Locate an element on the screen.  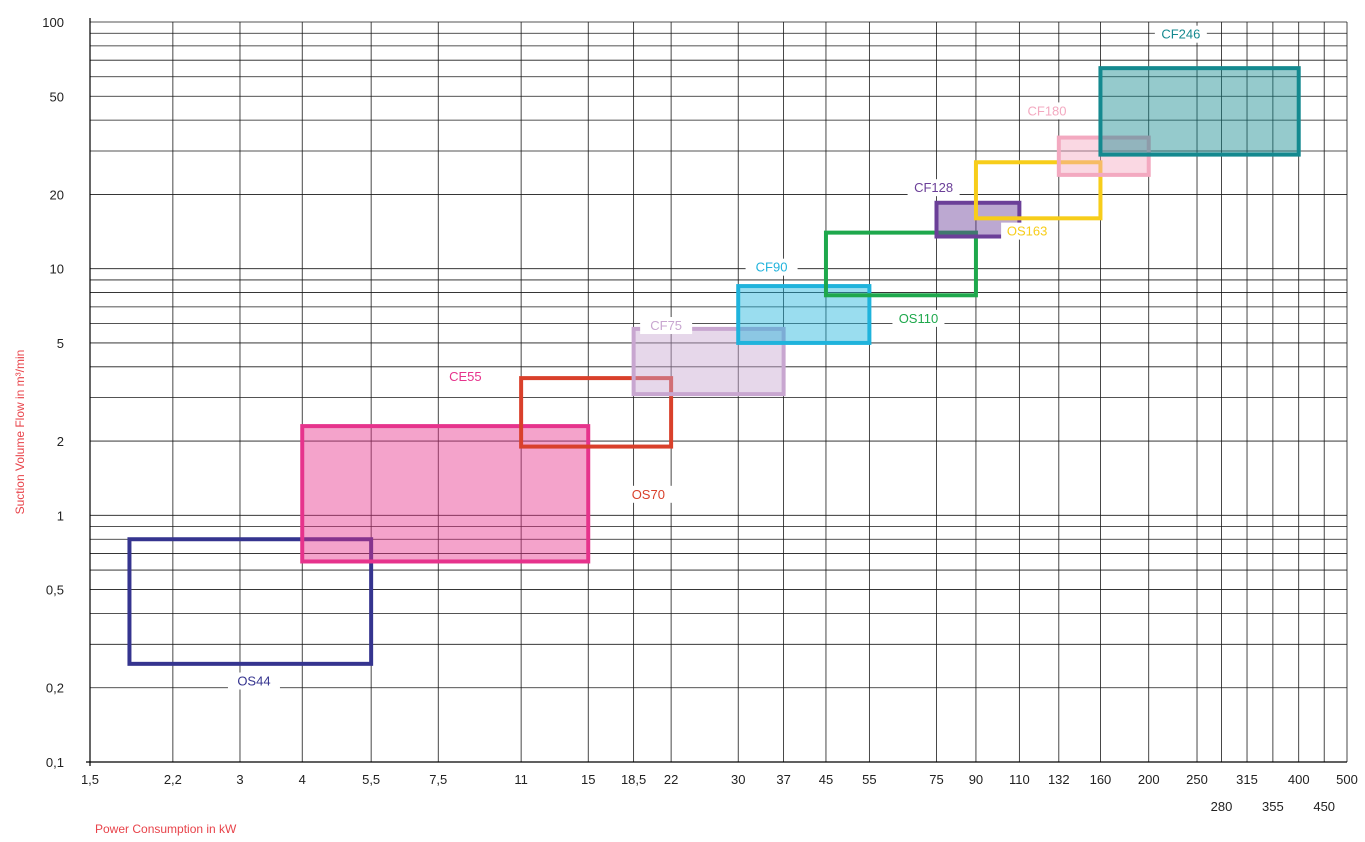
x-tick-label: 355 is located at coordinates (1273, 806).